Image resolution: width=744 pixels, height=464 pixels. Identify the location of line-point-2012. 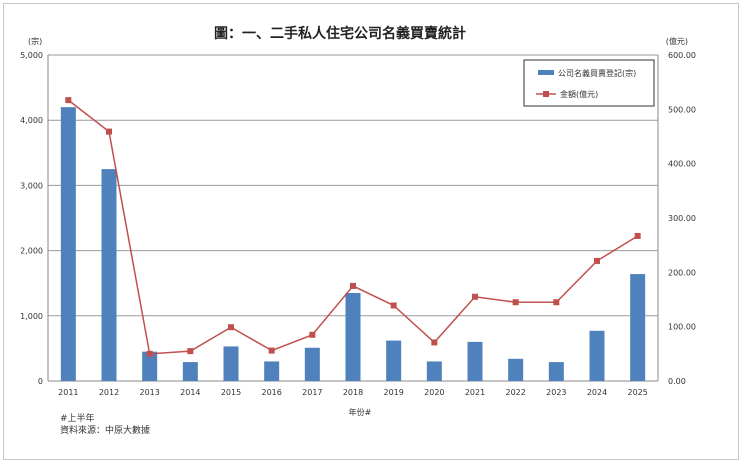
(109, 131).